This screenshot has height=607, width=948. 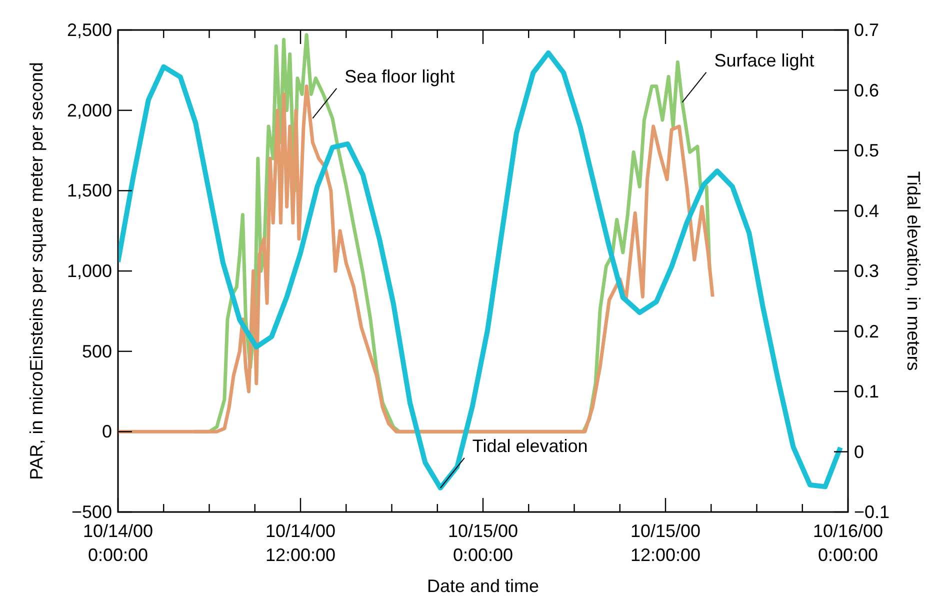 I want to click on y-tick-label: 2,000, so click(x=89, y=110).